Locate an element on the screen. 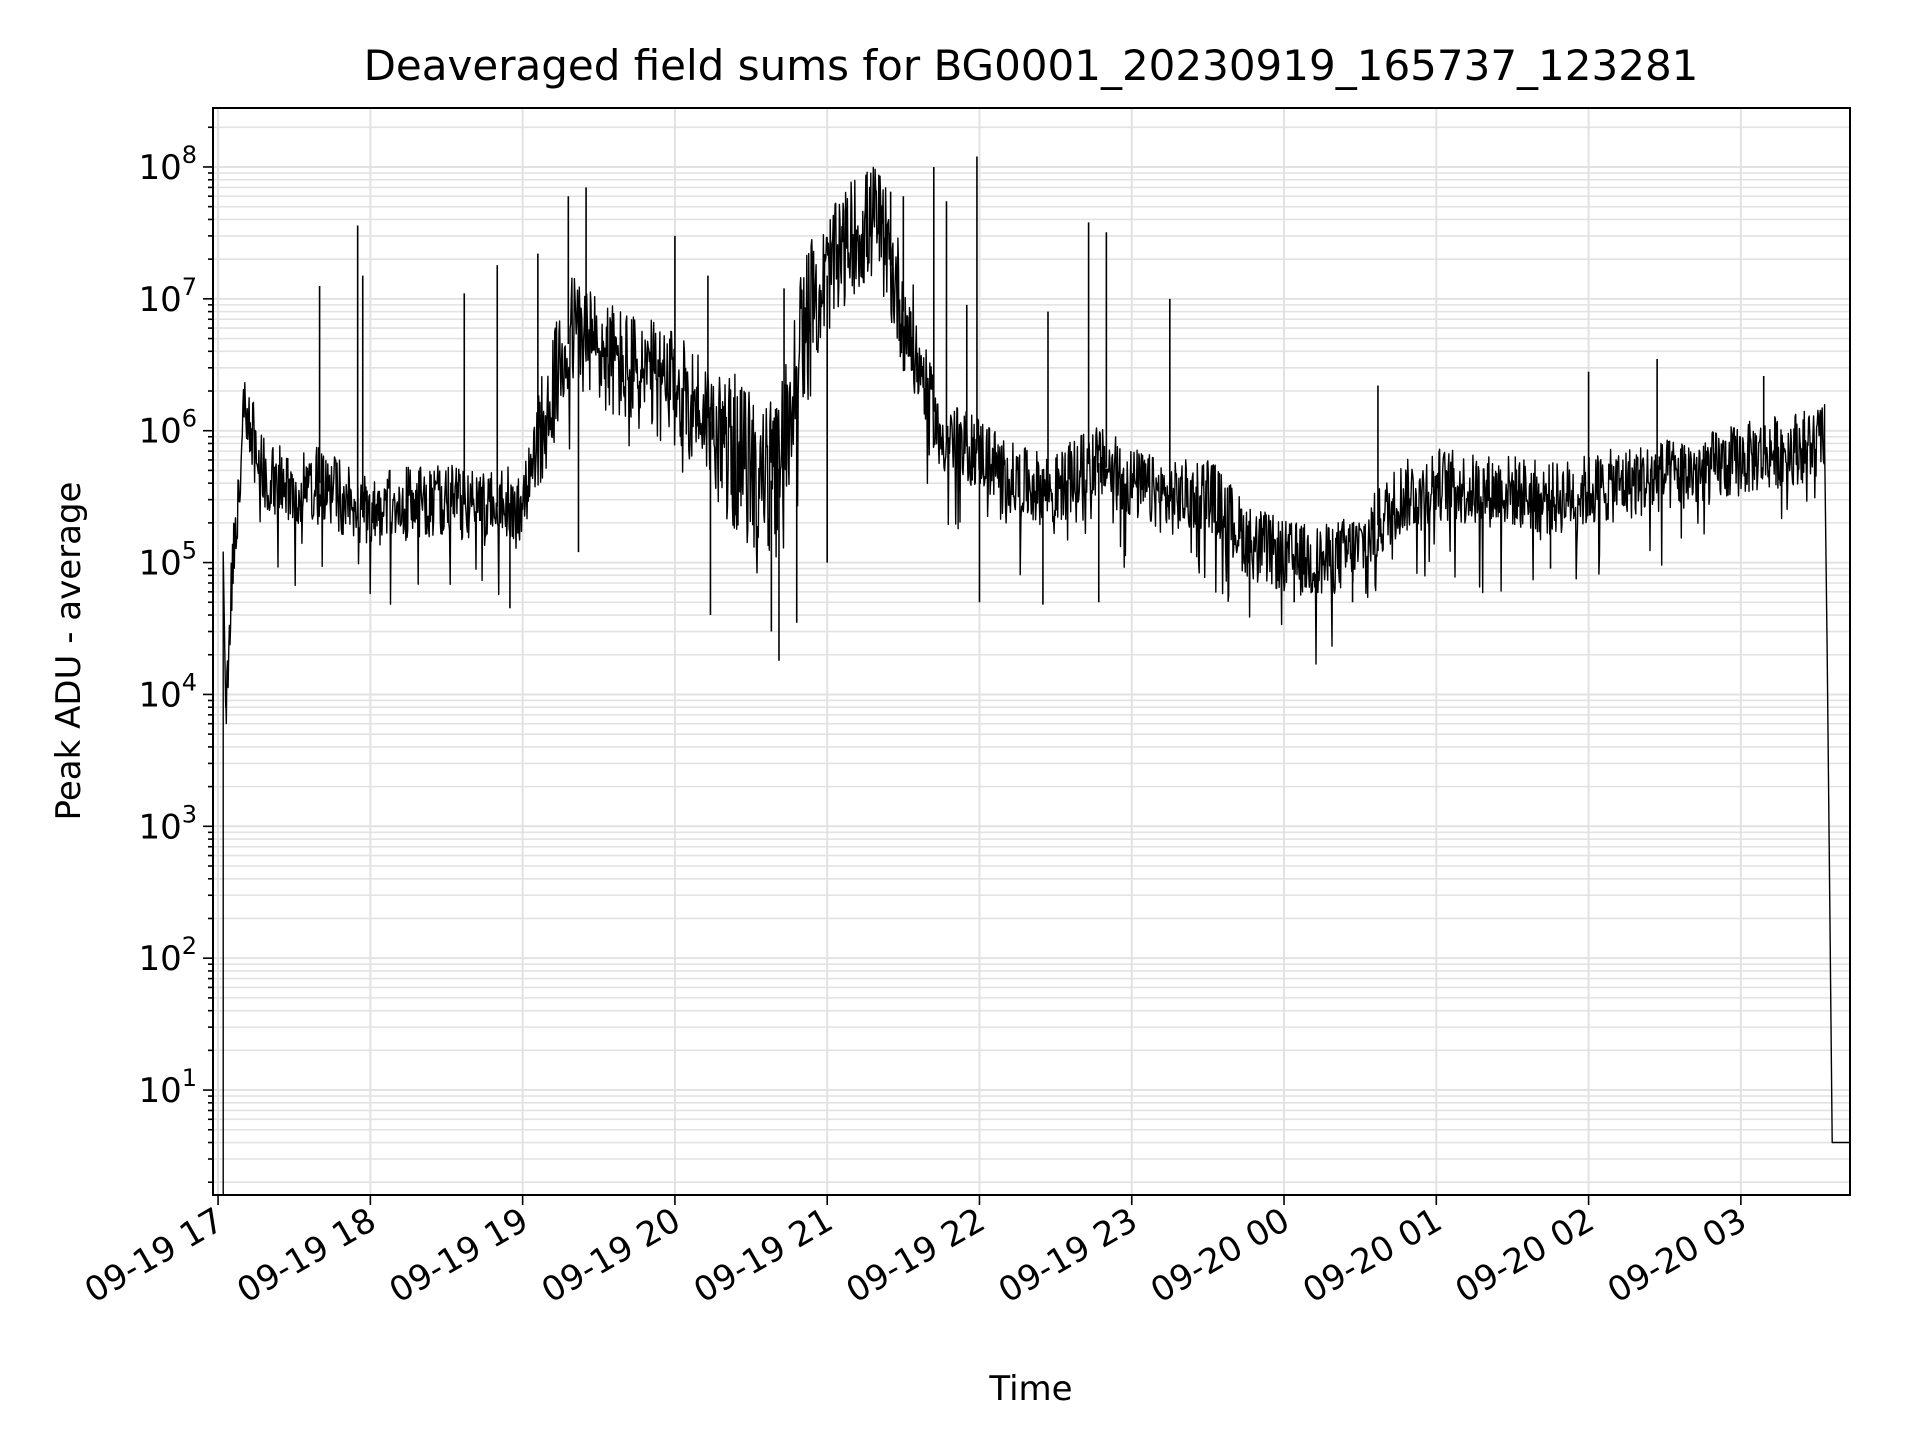 Image resolution: width=1920 pixels, height=1440 pixels. y-tick-label: 10⁵ is located at coordinates (167, 560).